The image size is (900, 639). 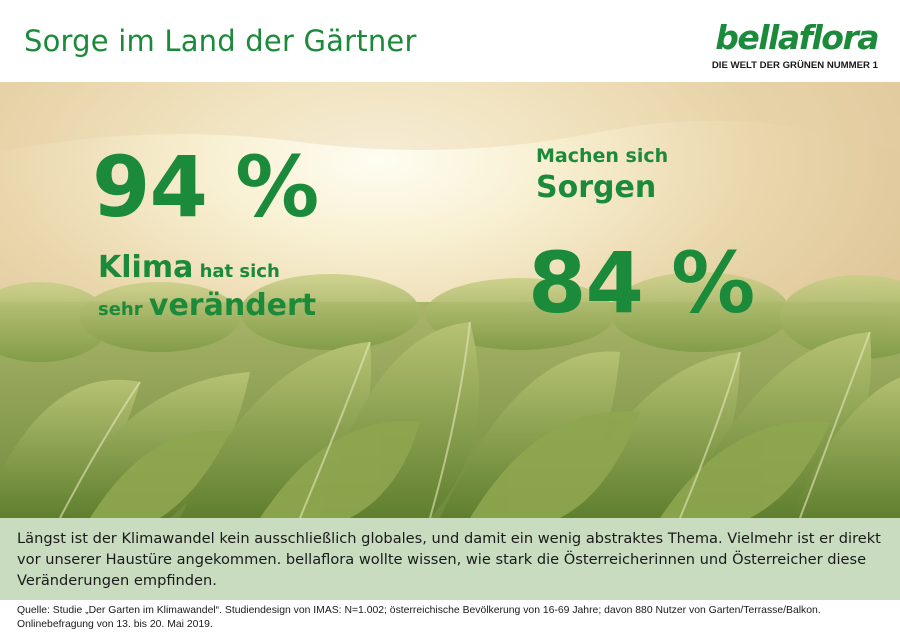 What do you see at coordinates (797, 37) in the screenshot?
I see `logo-wordmark: bellaflora` at bounding box center [797, 37].